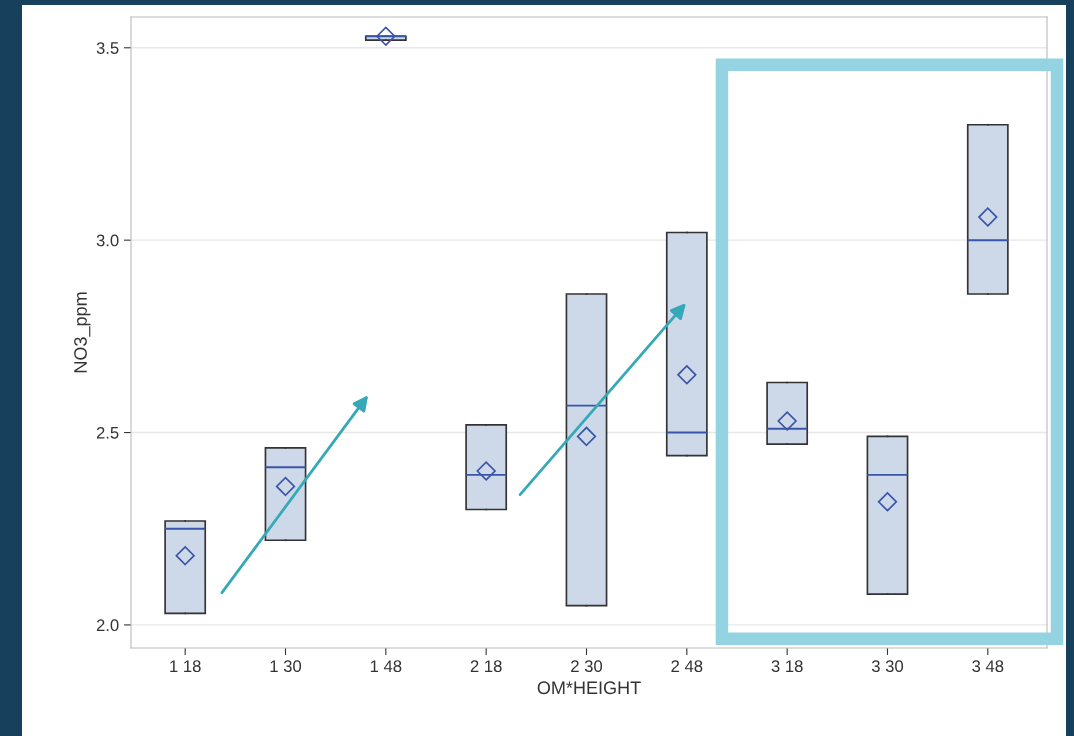 Image resolution: width=1074 pixels, height=736 pixels. Describe the element at coordinates (887, 666) in the screenshot. I see `x-tick-label: 3 30` at that location.